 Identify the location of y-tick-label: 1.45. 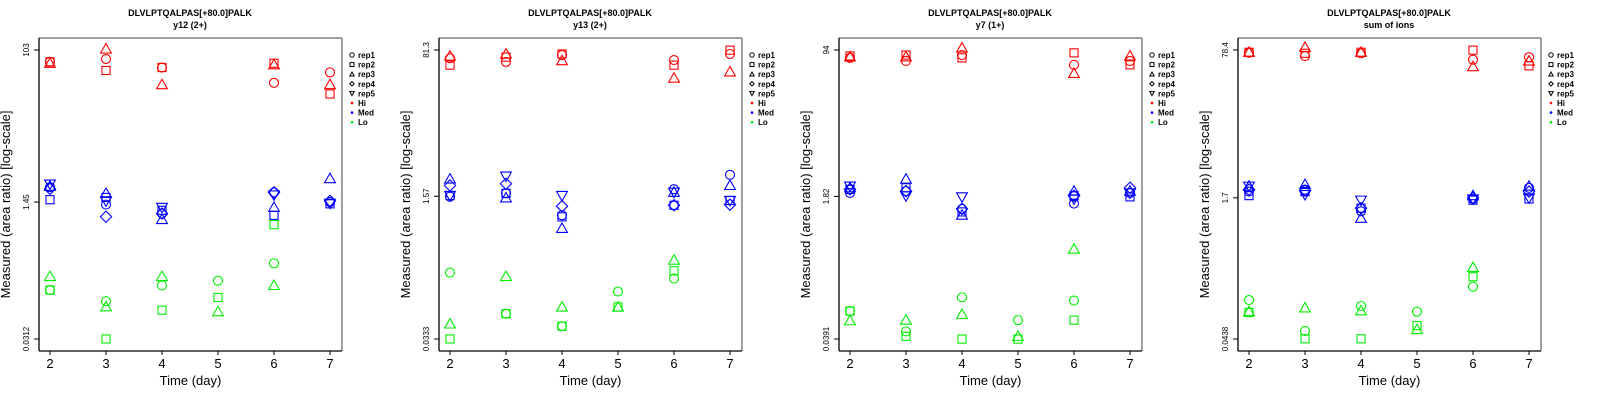
(26, 202).